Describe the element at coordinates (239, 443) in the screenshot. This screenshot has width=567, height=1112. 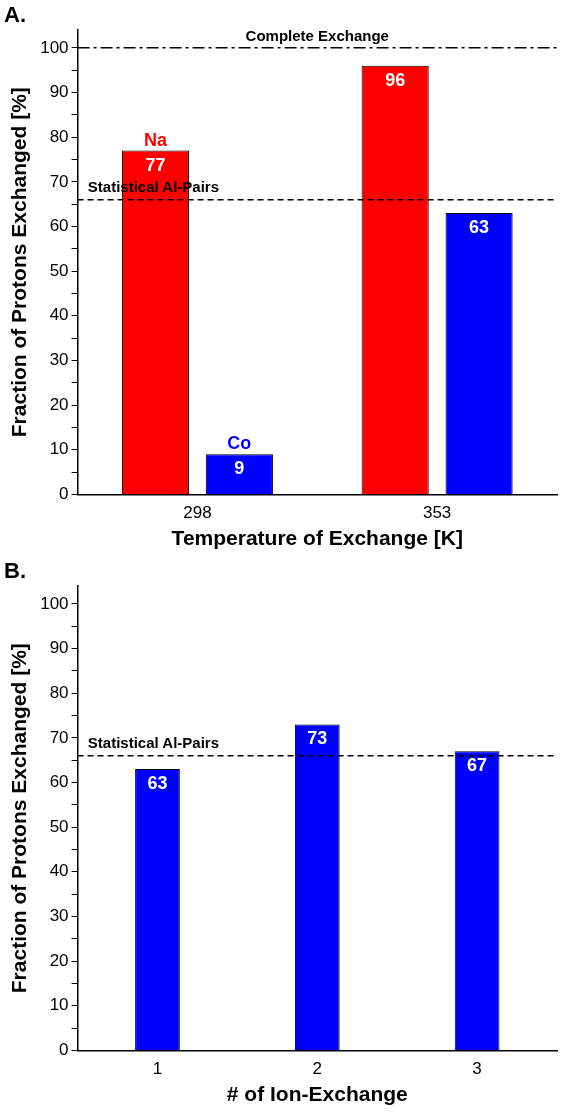
I see `series-label: Co` at that location.